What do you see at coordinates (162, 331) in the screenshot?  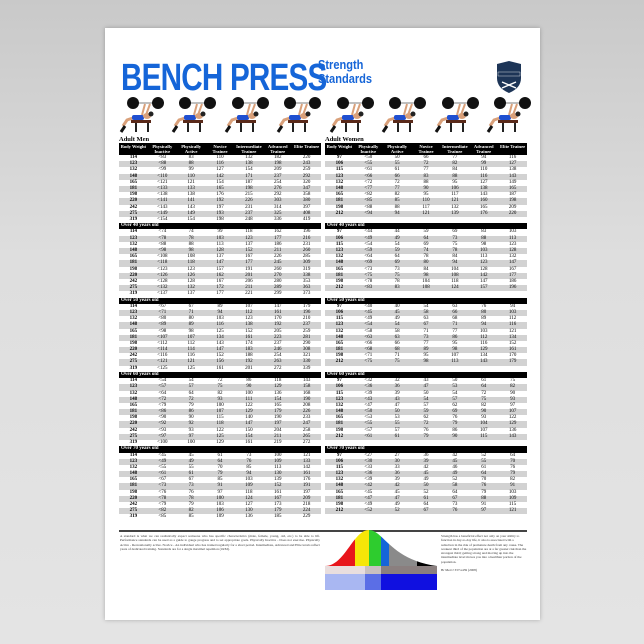 I see `standard-cell: <98` at bounding box center [162, 331].